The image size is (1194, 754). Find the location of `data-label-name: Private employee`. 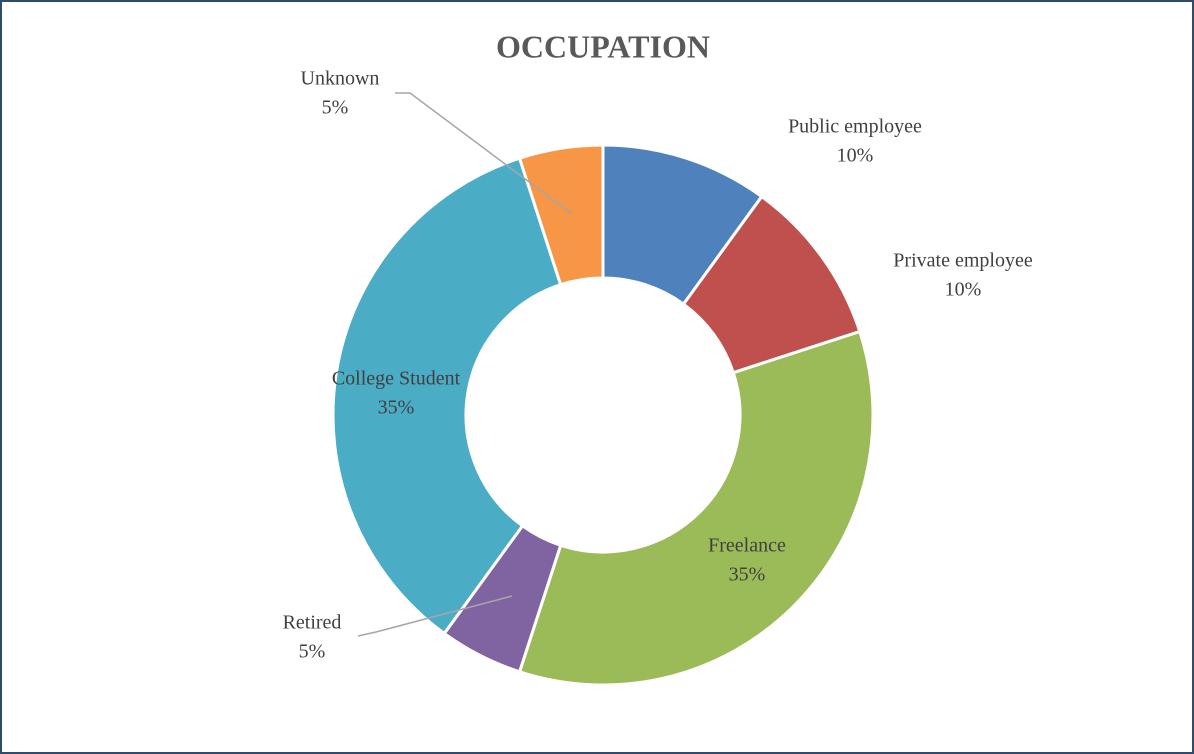

data-label-name: Private employee is located at coordinates (963, 261).